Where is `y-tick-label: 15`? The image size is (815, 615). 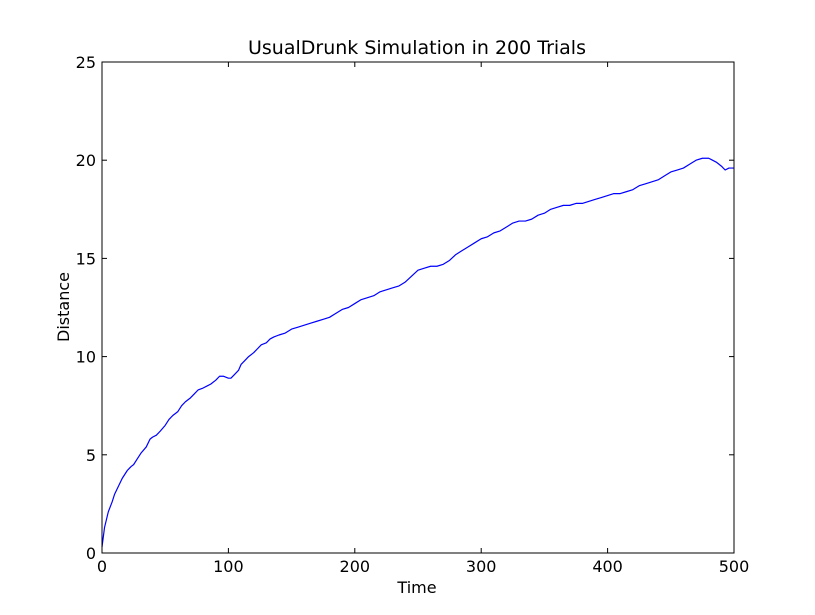 y-tick-label: 15 is located at coordinates (86, 258).